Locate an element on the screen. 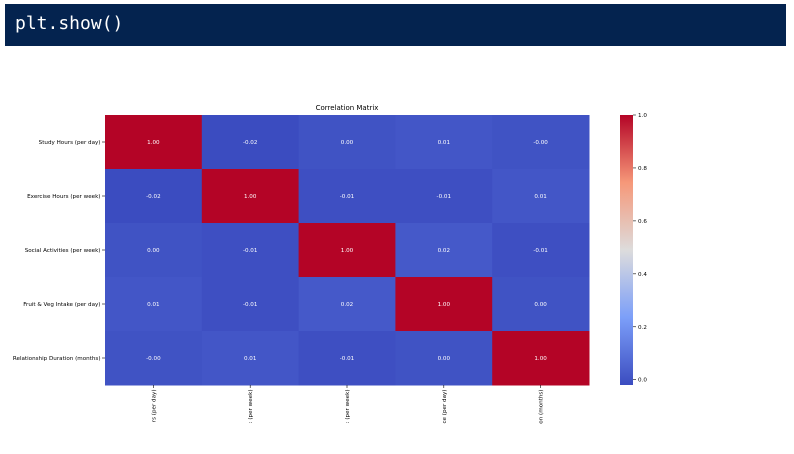  cell-annotation-2-1: -0.01 is located at coordinates (250, 251).